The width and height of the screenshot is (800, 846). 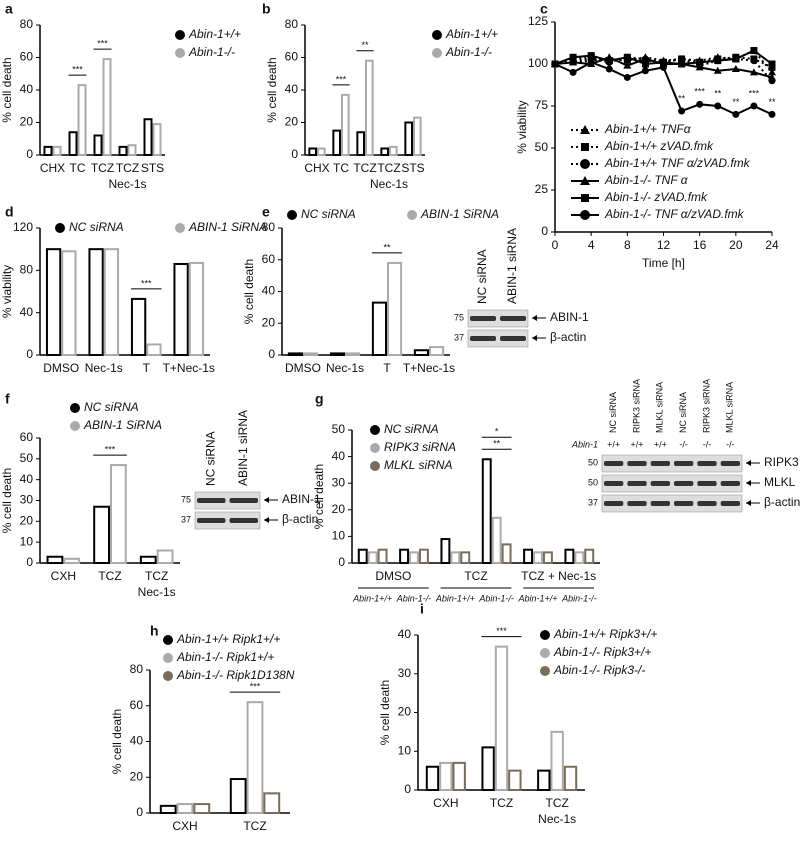 What do you see at coordinates (593, 462) in the screenshot?
I see `blot-marker: 50` at bounding box center [593, 462].